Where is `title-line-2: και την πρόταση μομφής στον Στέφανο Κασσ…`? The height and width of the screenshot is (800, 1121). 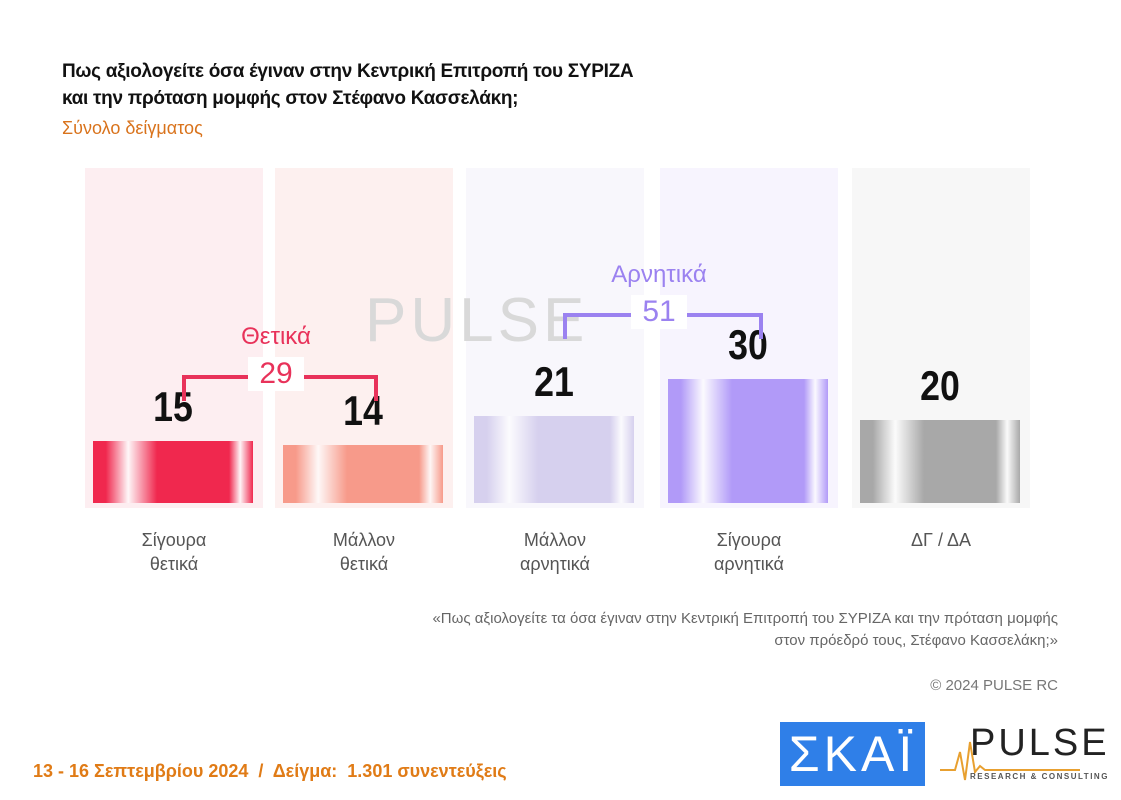 title-line-2: και την πρόταση μομφής στον Στέφανο Κασσ… is located at coordinates (290, 98).